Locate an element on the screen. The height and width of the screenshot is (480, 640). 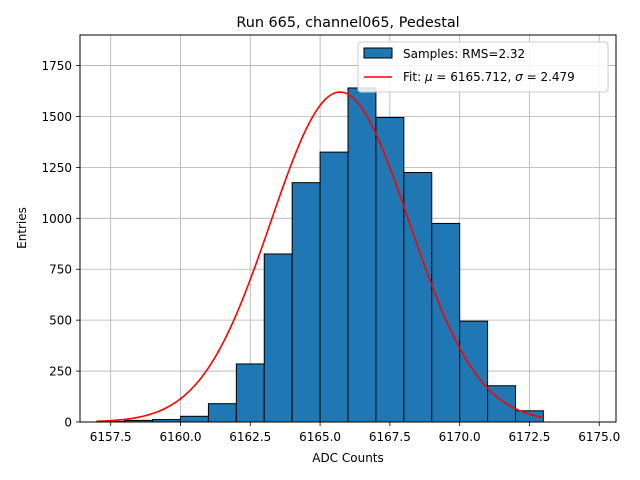
x-tick-label: 6157.5 is located at coordinates (111, 437).